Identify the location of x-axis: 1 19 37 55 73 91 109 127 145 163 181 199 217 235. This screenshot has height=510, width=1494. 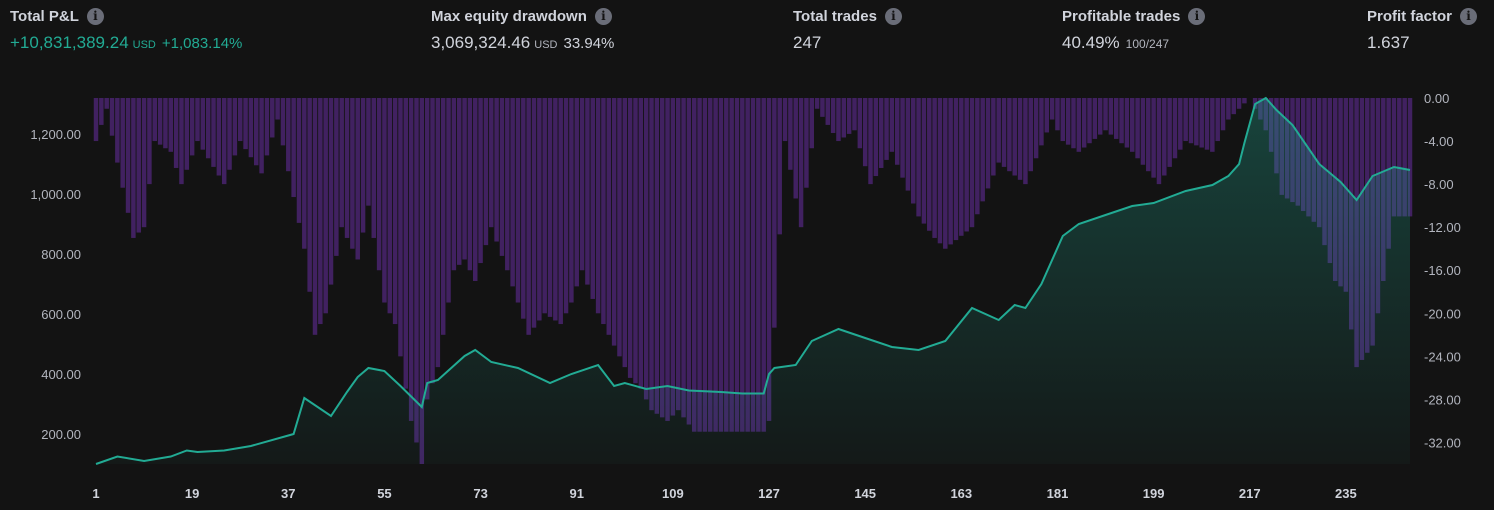
(724, 493).